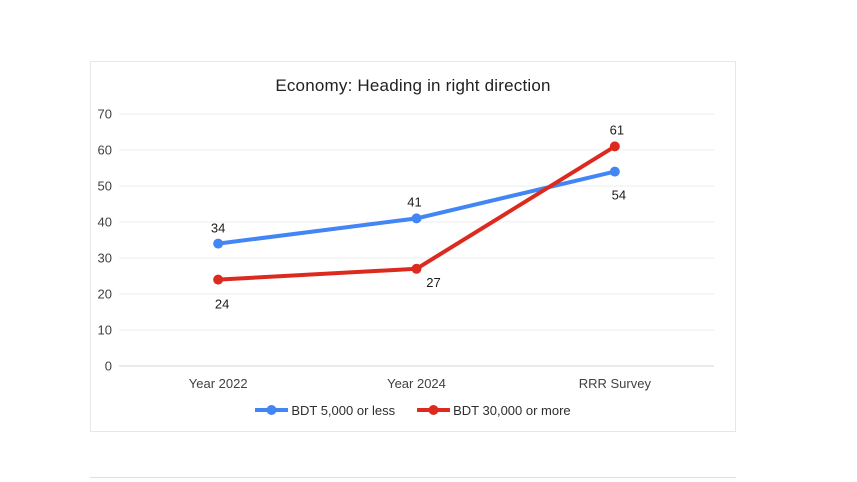  Describe the element at coordinates (108, 366) in the screenshot. I see `y-tick-label: 0` at that location.